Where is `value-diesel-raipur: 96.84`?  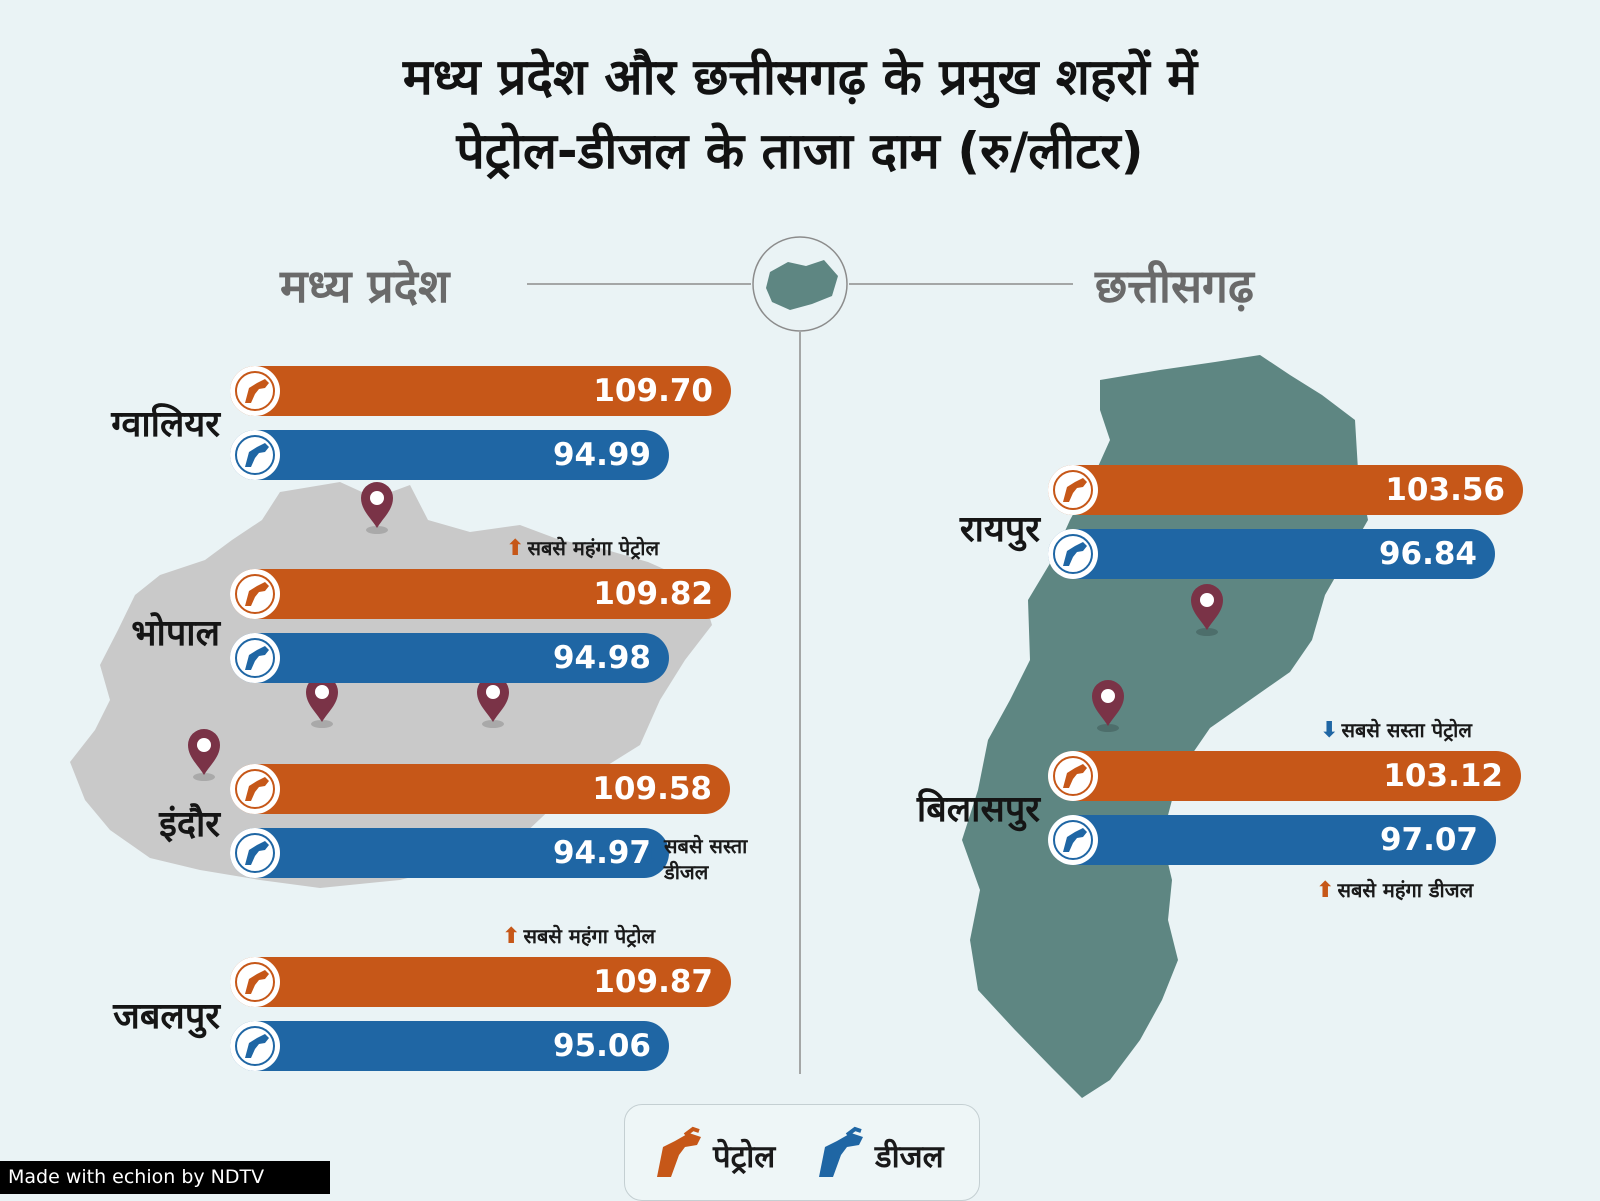 value-diesel-raipur: 96.84 is located at coordinates (1427, 554).